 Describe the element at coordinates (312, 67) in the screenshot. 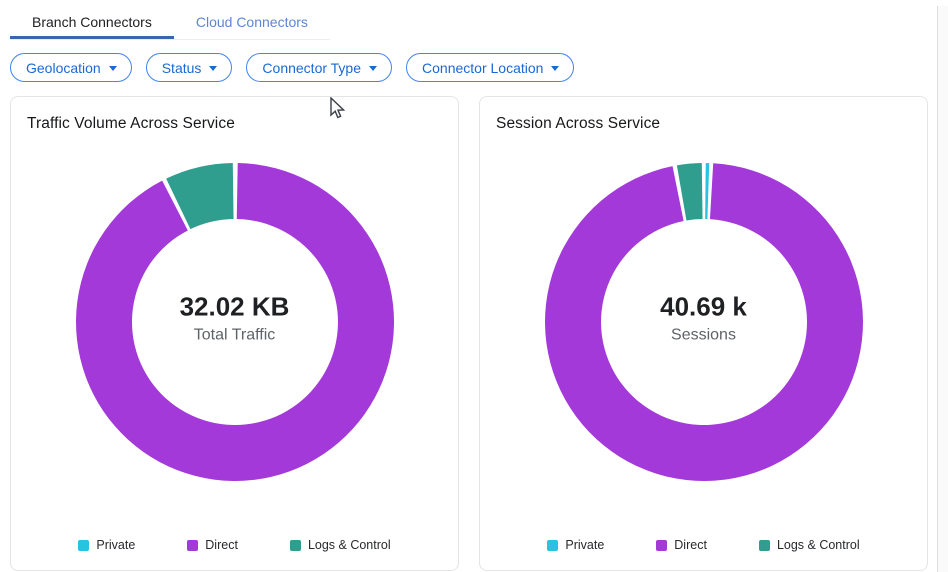

I see `filter-connector-type-label: Connector Type` at that location.